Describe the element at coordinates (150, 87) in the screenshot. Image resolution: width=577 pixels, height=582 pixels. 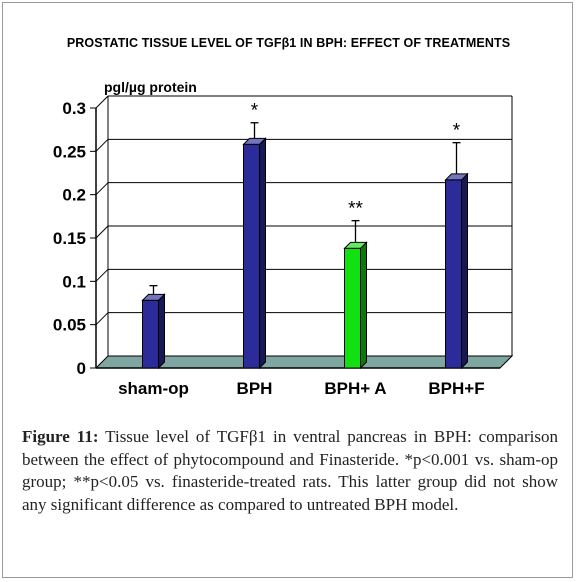
I see `y-axis-label: pgl/µg protein` at that location.